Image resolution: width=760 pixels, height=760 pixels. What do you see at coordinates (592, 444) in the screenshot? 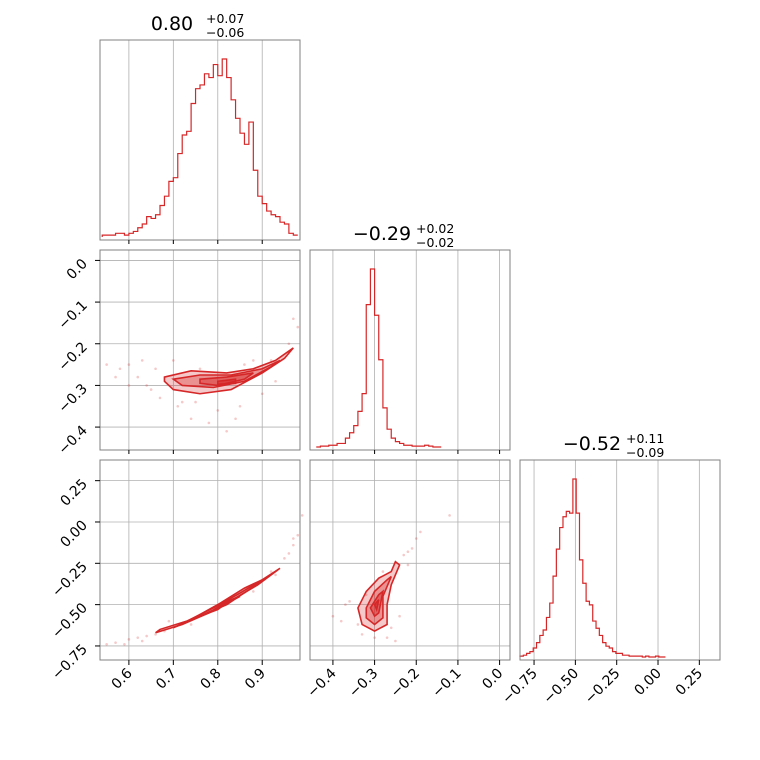
I see `param-median-2: −0.52` at bounding box center [592, 444].